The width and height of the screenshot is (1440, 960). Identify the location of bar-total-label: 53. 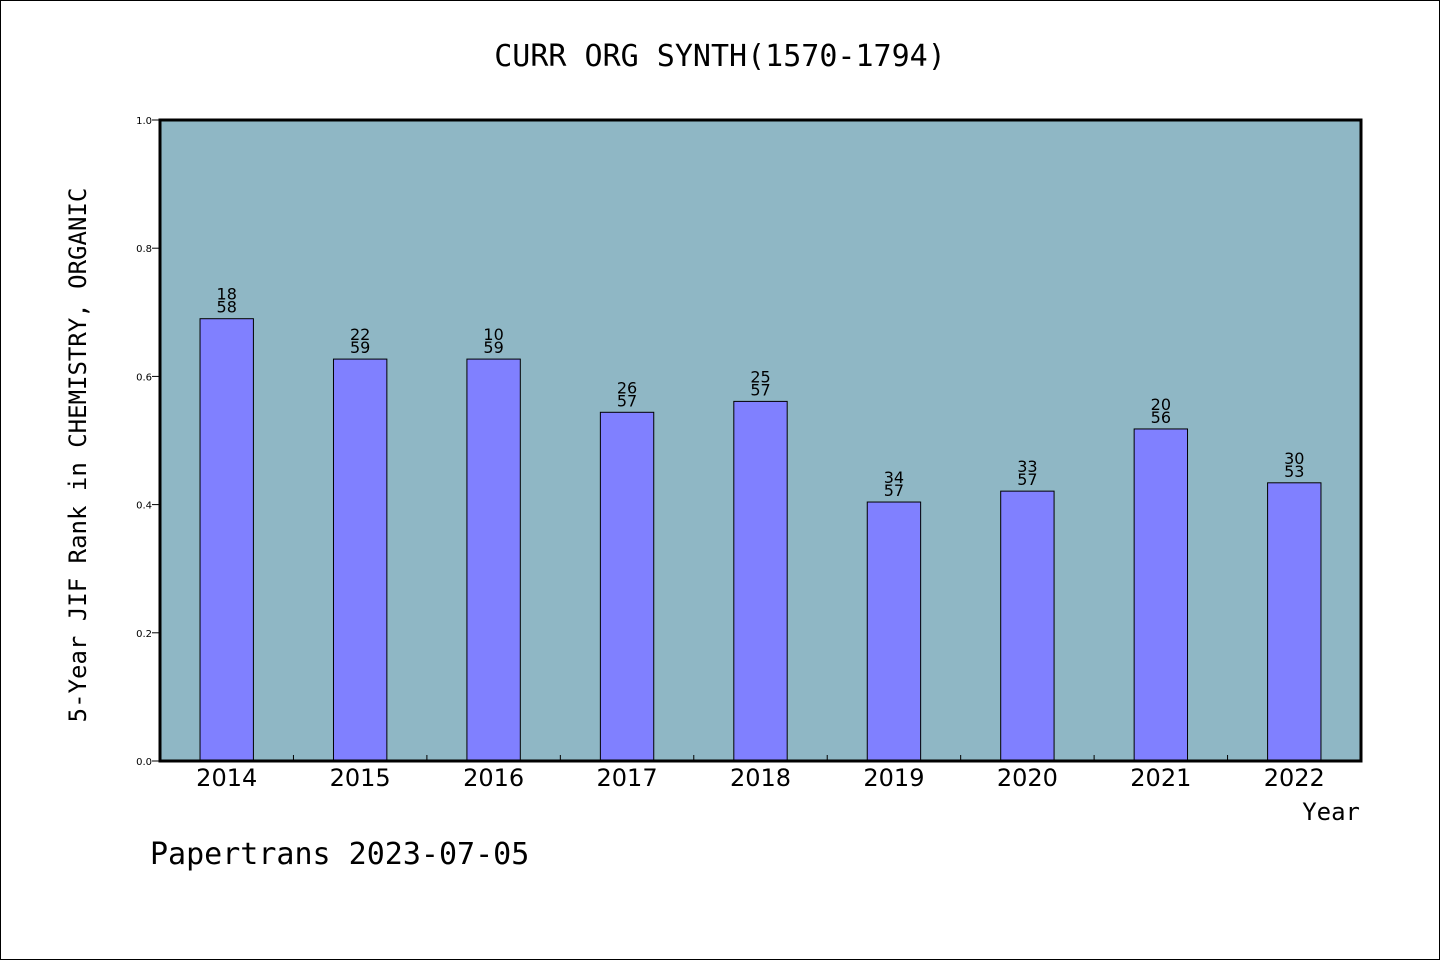
(1294, 471).